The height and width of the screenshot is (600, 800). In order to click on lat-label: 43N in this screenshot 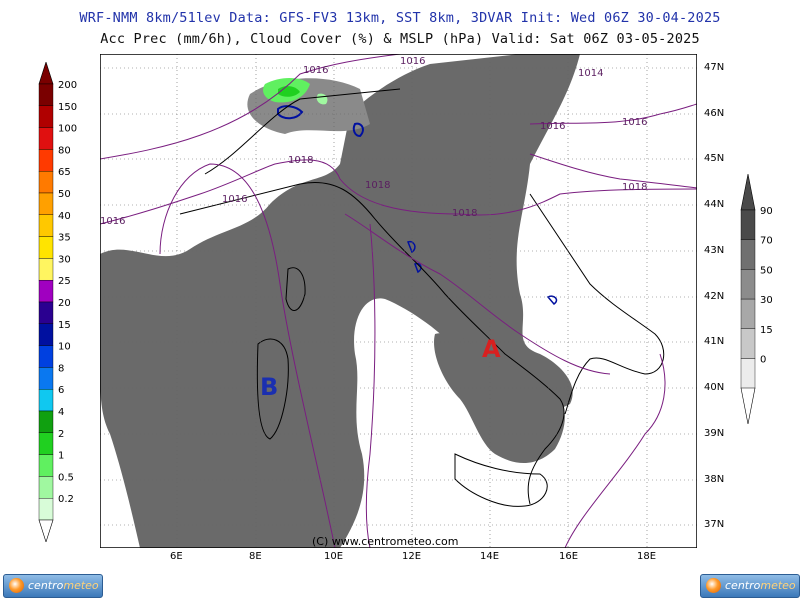, I will do `click(714, 250)`.